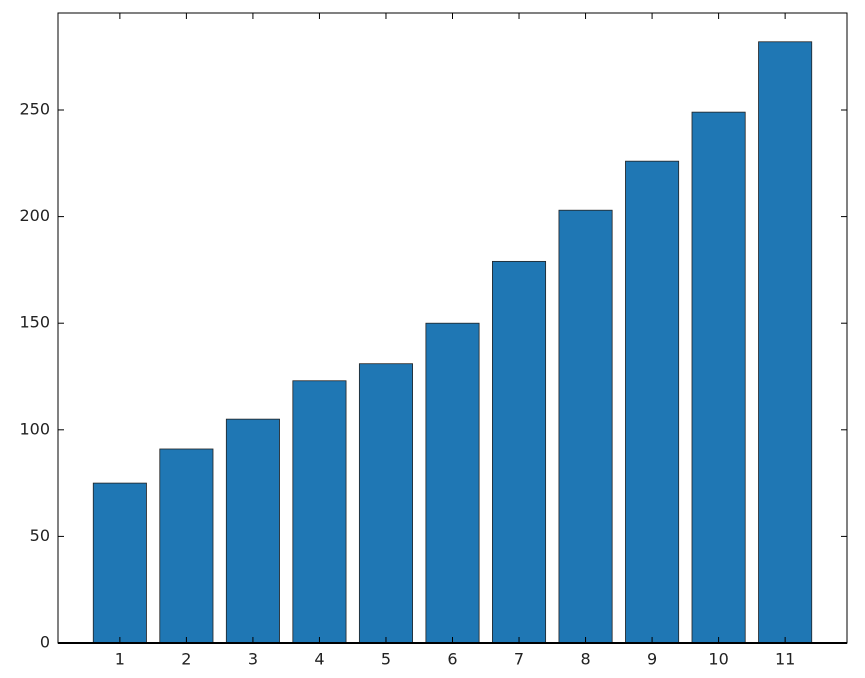  Describe the element at coordinates (186, 659) in the screenshot. I see `x-tick-label: 2` at that location.